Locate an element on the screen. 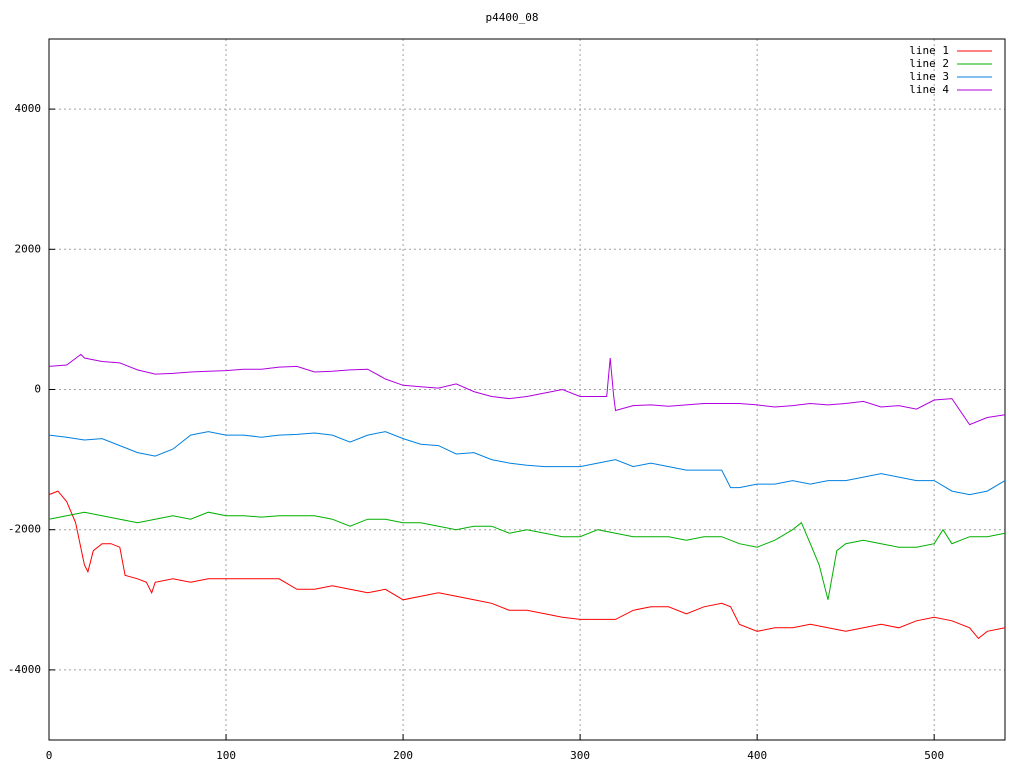  y-tick-label: -2000 is located at coordinates (24, 529).